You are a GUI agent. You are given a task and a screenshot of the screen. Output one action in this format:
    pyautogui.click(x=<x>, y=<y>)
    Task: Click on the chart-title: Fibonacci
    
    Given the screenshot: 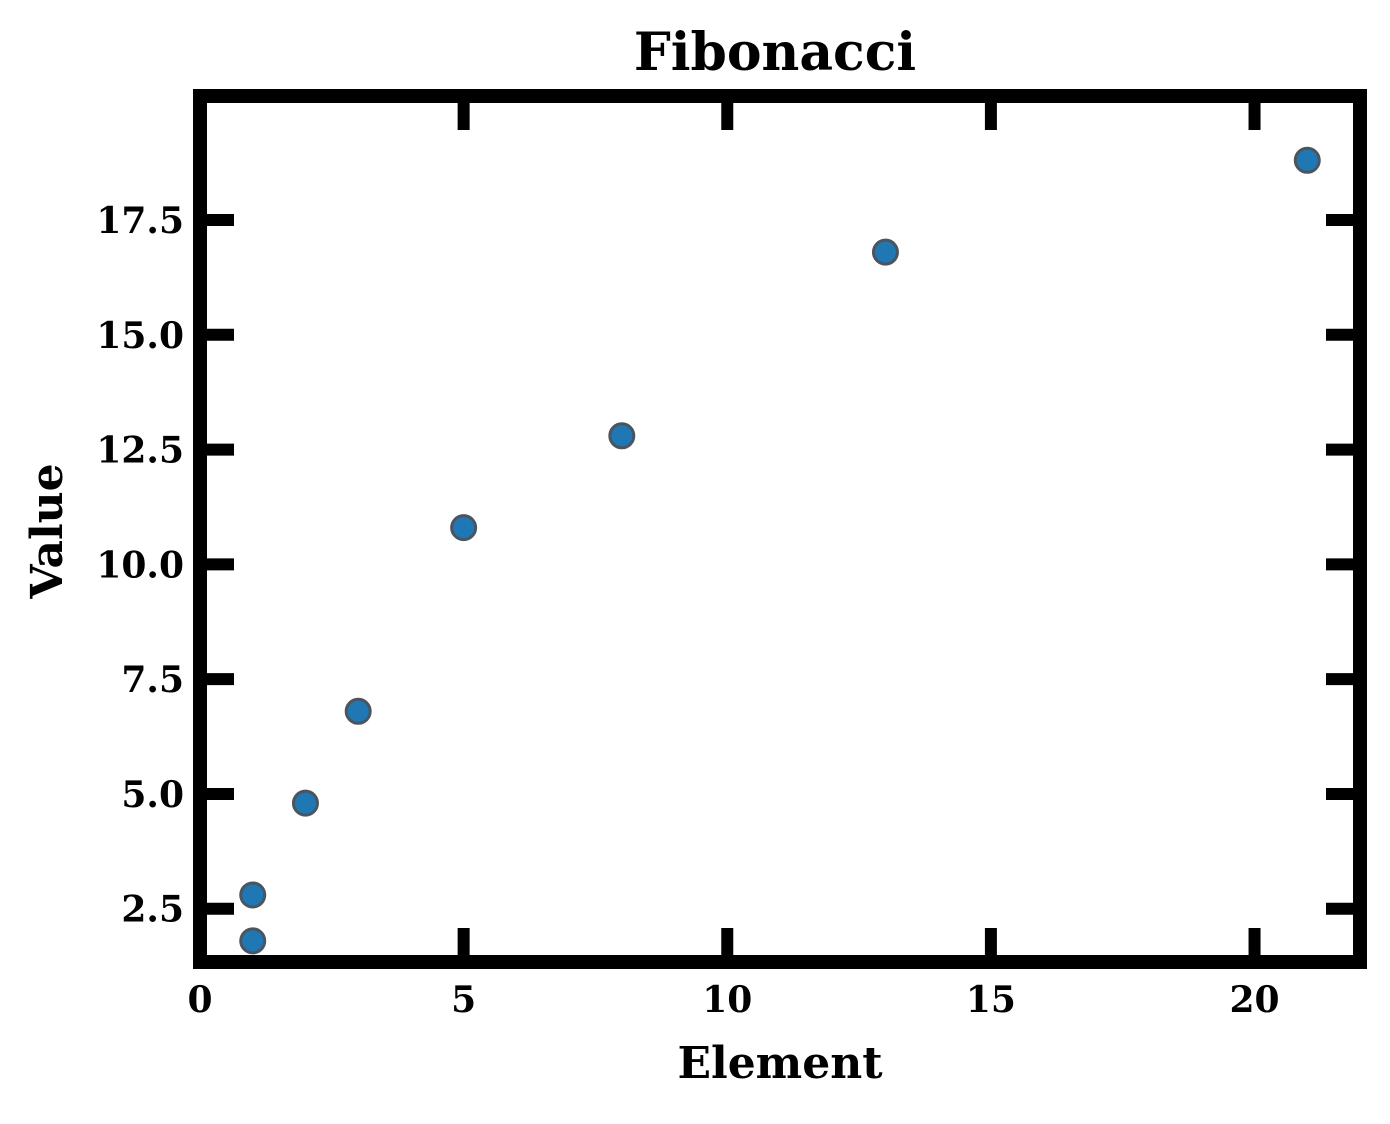 What is the action you would take?
    pyautogui.click(x=775, y=52)
    